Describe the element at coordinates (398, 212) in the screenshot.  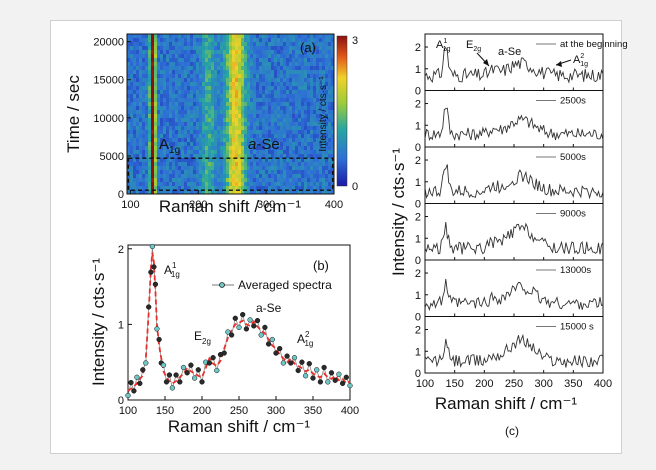
I see `spectrum-c-ylabel: Intensity / cts·s⁻¹` at that location.